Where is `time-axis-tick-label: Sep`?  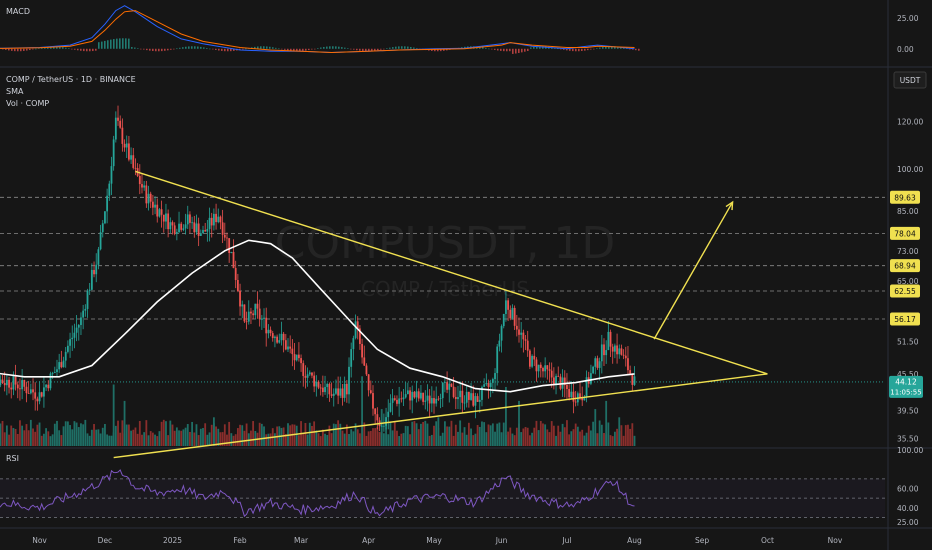
time-axis-tick-label: Sep is located at coordinates (702, 540).